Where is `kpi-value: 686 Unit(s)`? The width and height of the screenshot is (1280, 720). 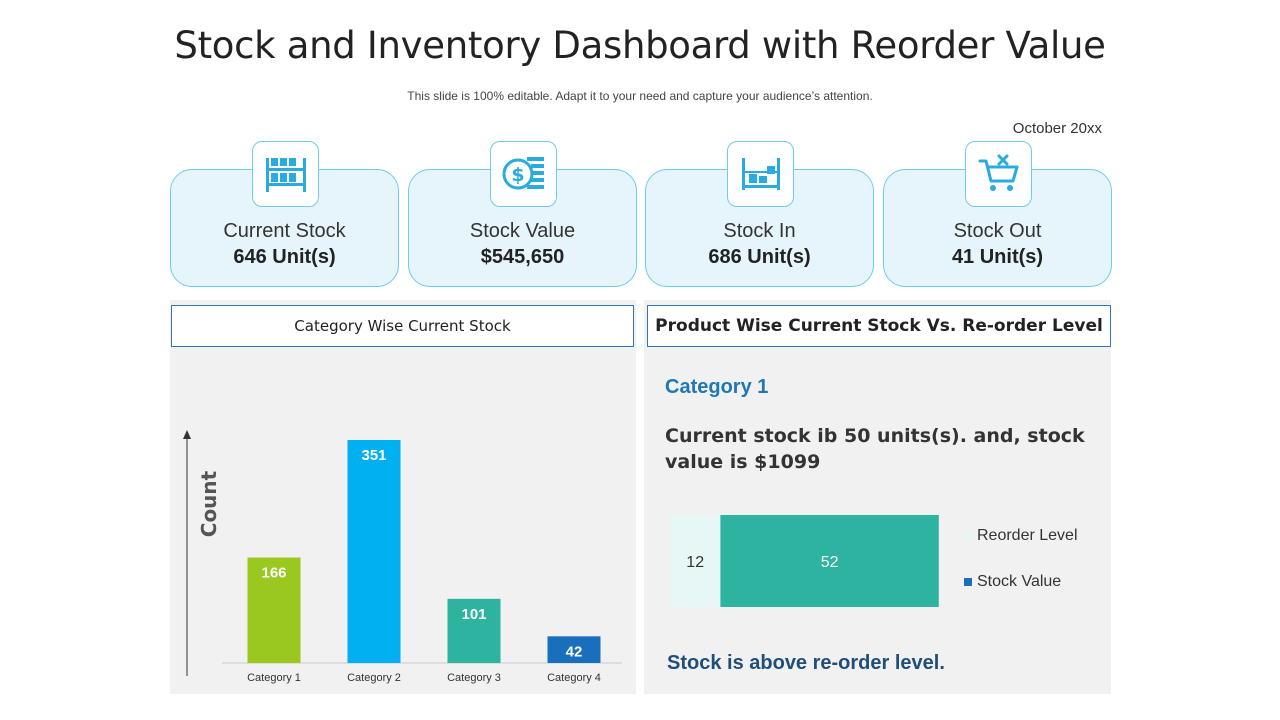 kpi-value: 686 Unit(s) is located at coordinates (759, 257).